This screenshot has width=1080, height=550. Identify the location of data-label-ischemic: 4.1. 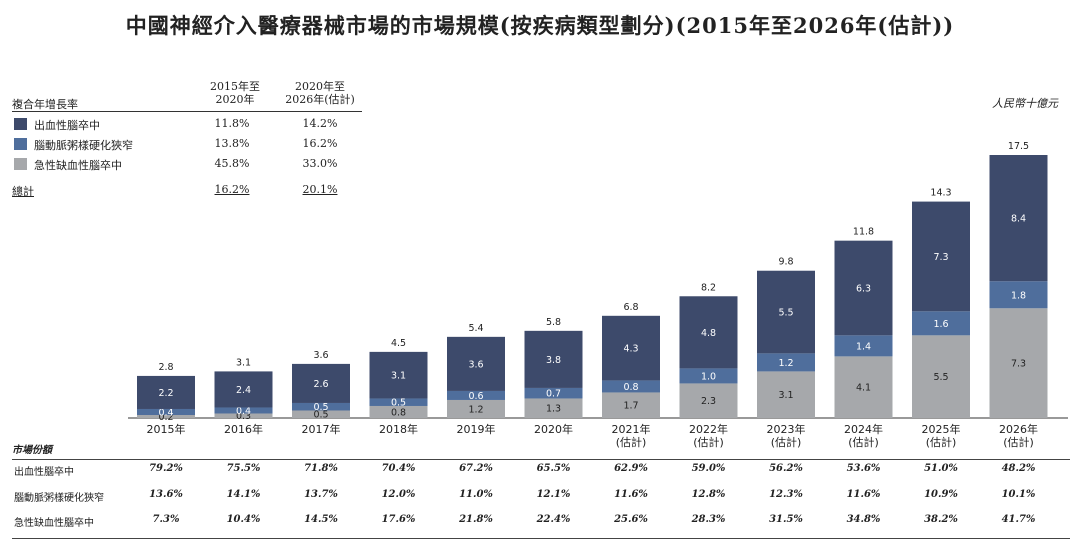
(863, 388).